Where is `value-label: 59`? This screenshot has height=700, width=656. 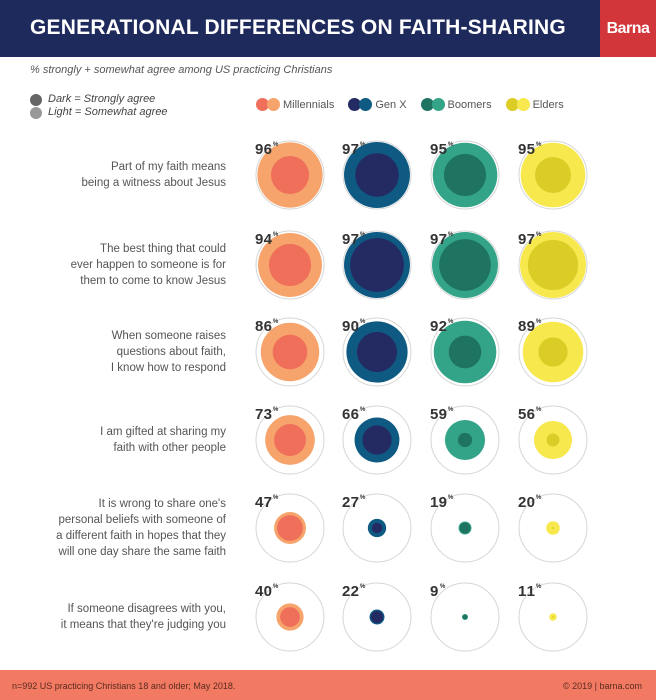 value-label: 59 is located at coordinates (438, 414).